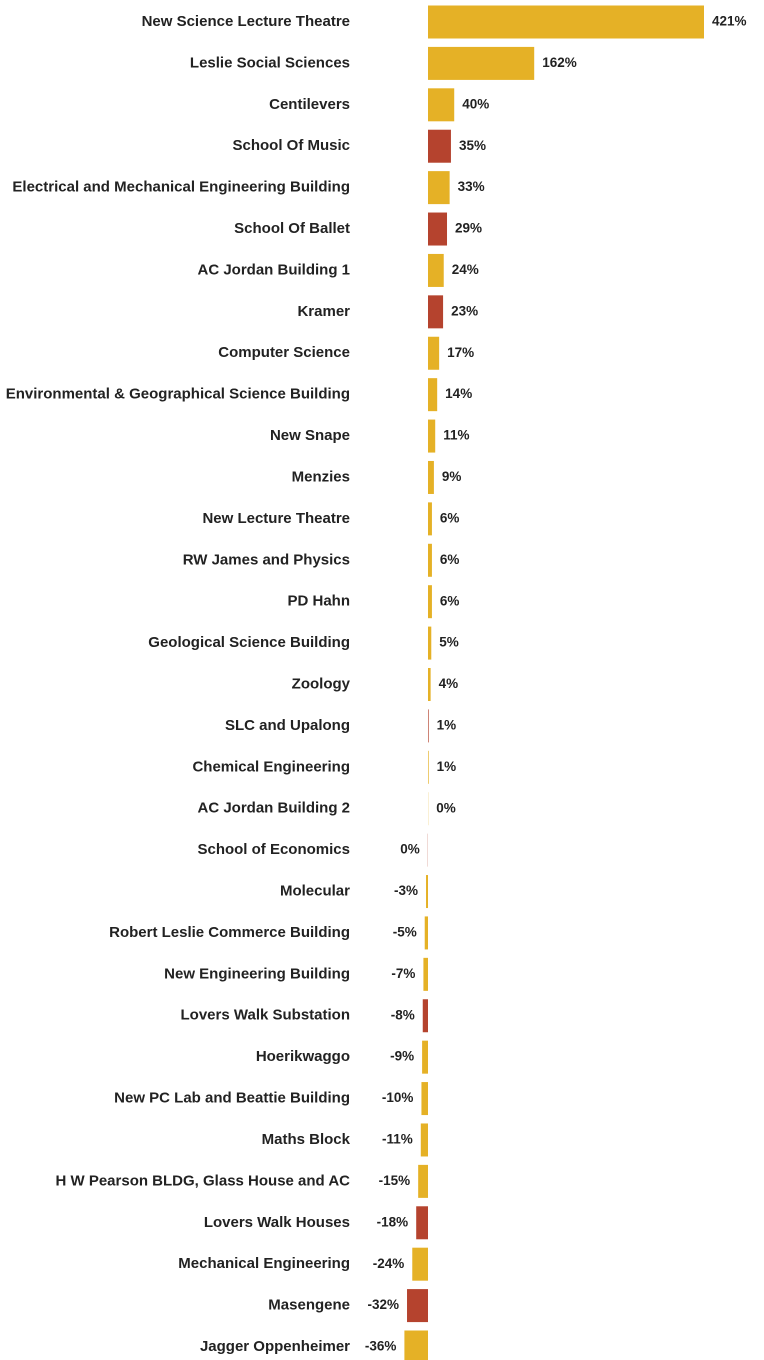 The height and width of the screenshot is (1360, 764). What do you see at coordinates (465, 269) in the screenshot?
I see `value-label: 24%` at bounding box center [465, 269].